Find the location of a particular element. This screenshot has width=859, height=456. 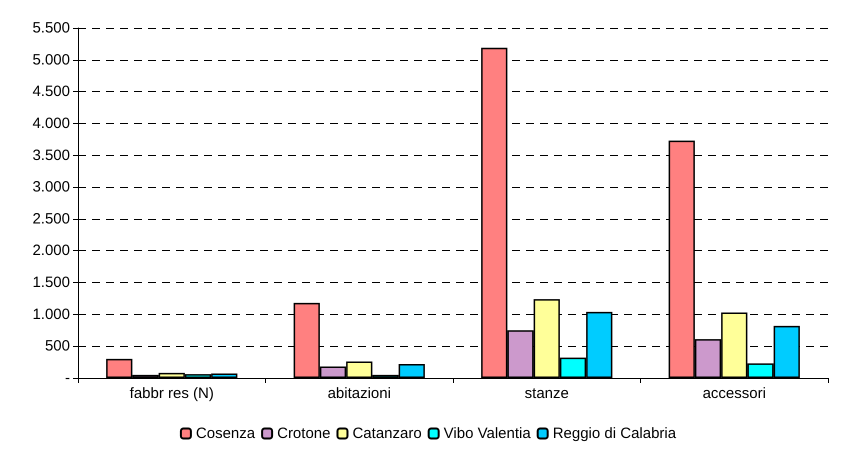

y-tick-label: 5.500 is located at coordinates (51, 28).